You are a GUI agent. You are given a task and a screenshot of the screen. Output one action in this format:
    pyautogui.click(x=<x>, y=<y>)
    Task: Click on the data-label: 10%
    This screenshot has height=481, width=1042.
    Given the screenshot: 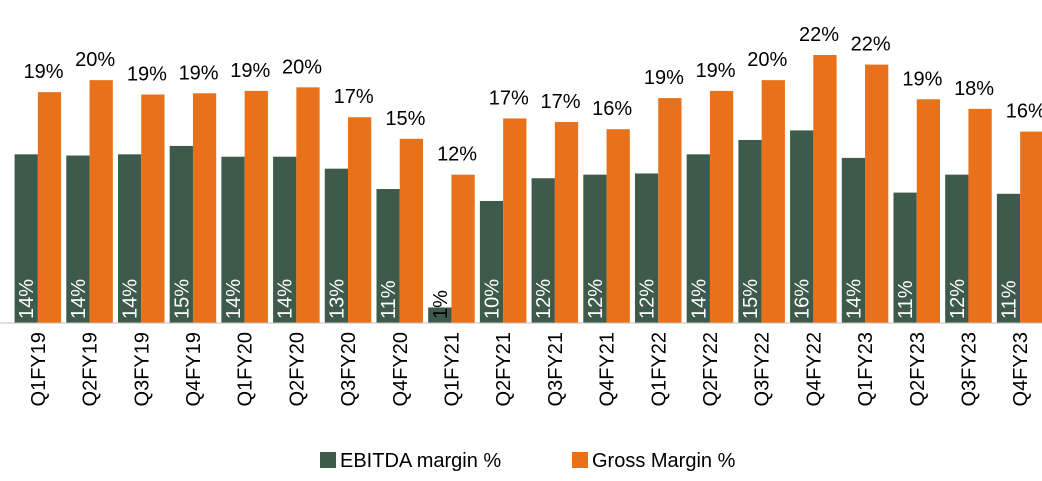 What is the action you would take?
    pyautogui.click(x=493, y=299)
    